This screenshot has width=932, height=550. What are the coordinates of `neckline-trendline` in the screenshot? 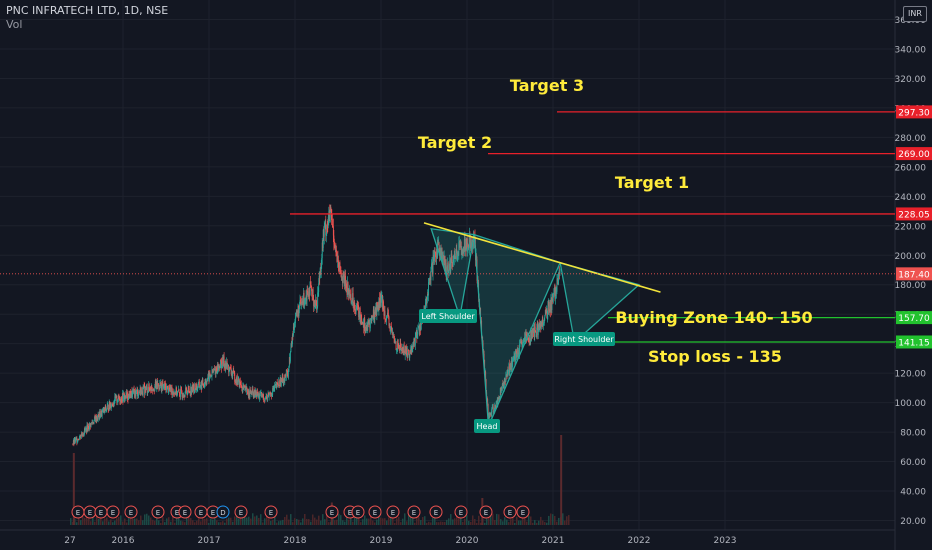 It's located at (542, 257).